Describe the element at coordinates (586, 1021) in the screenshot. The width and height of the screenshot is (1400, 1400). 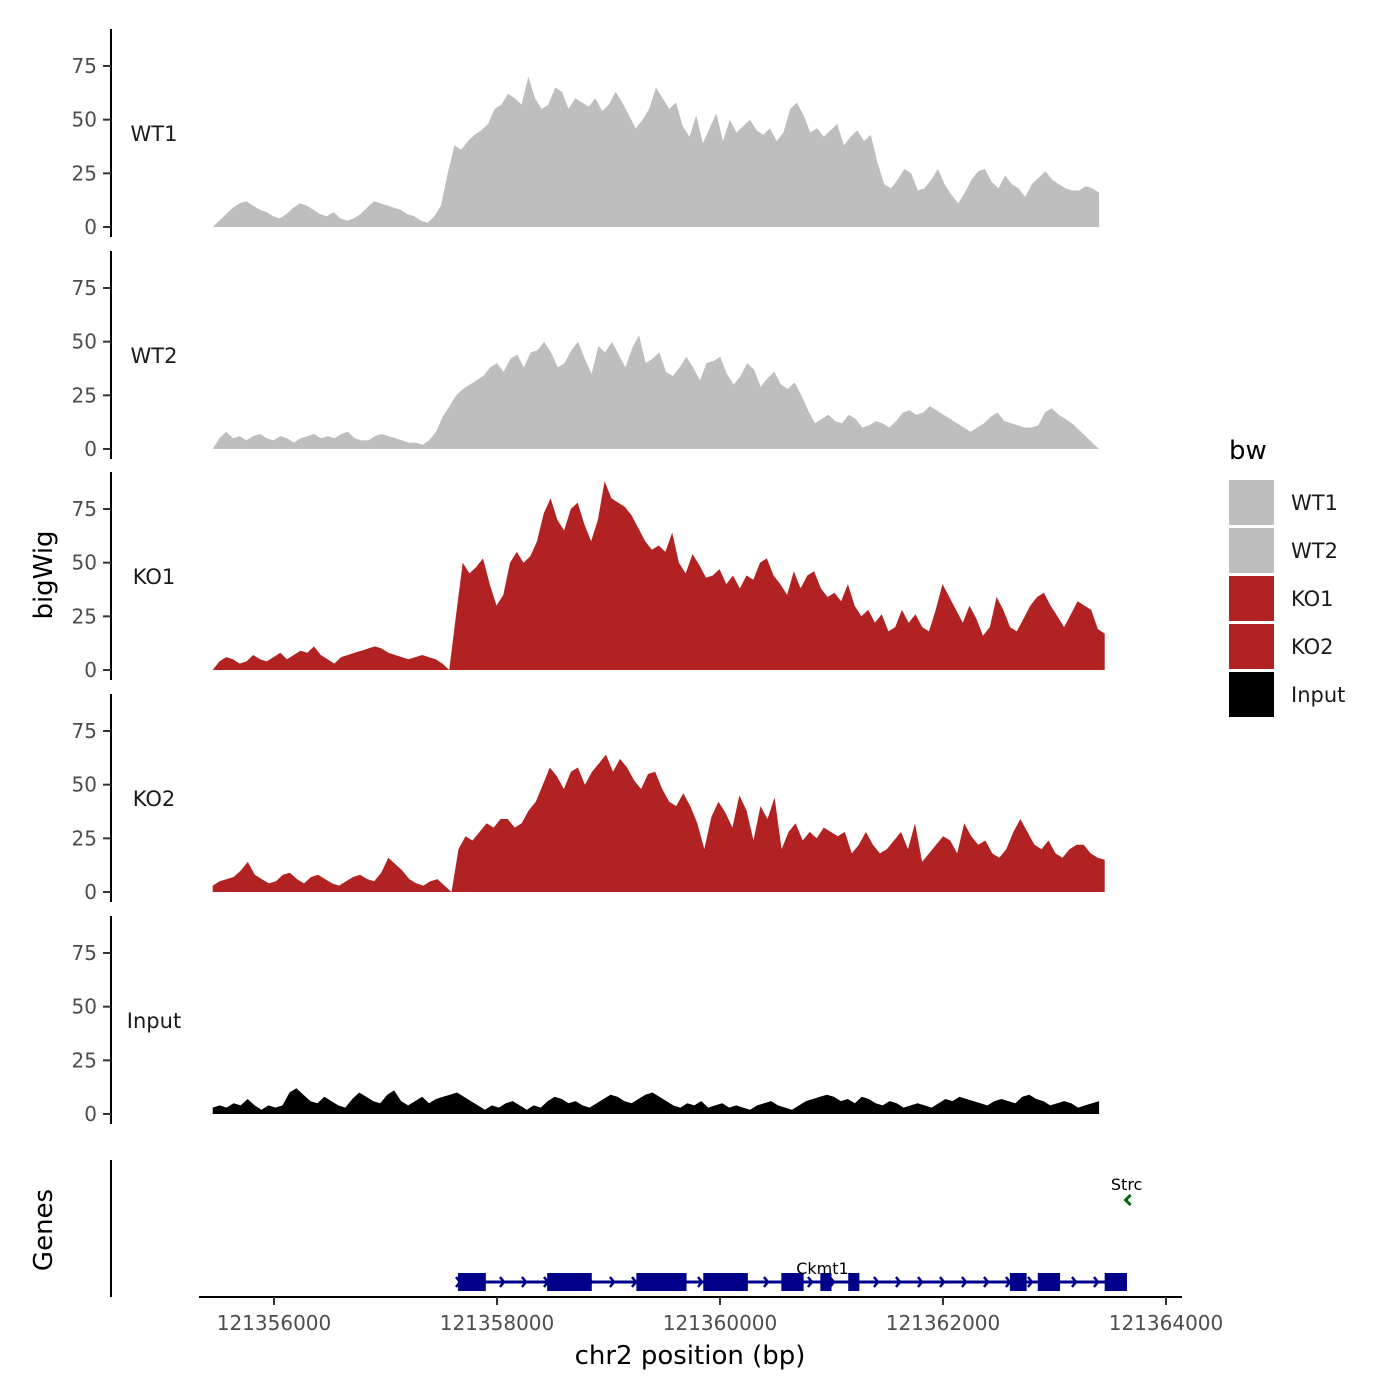
I see `track-input: 0 25 50 75 Input` at that location.